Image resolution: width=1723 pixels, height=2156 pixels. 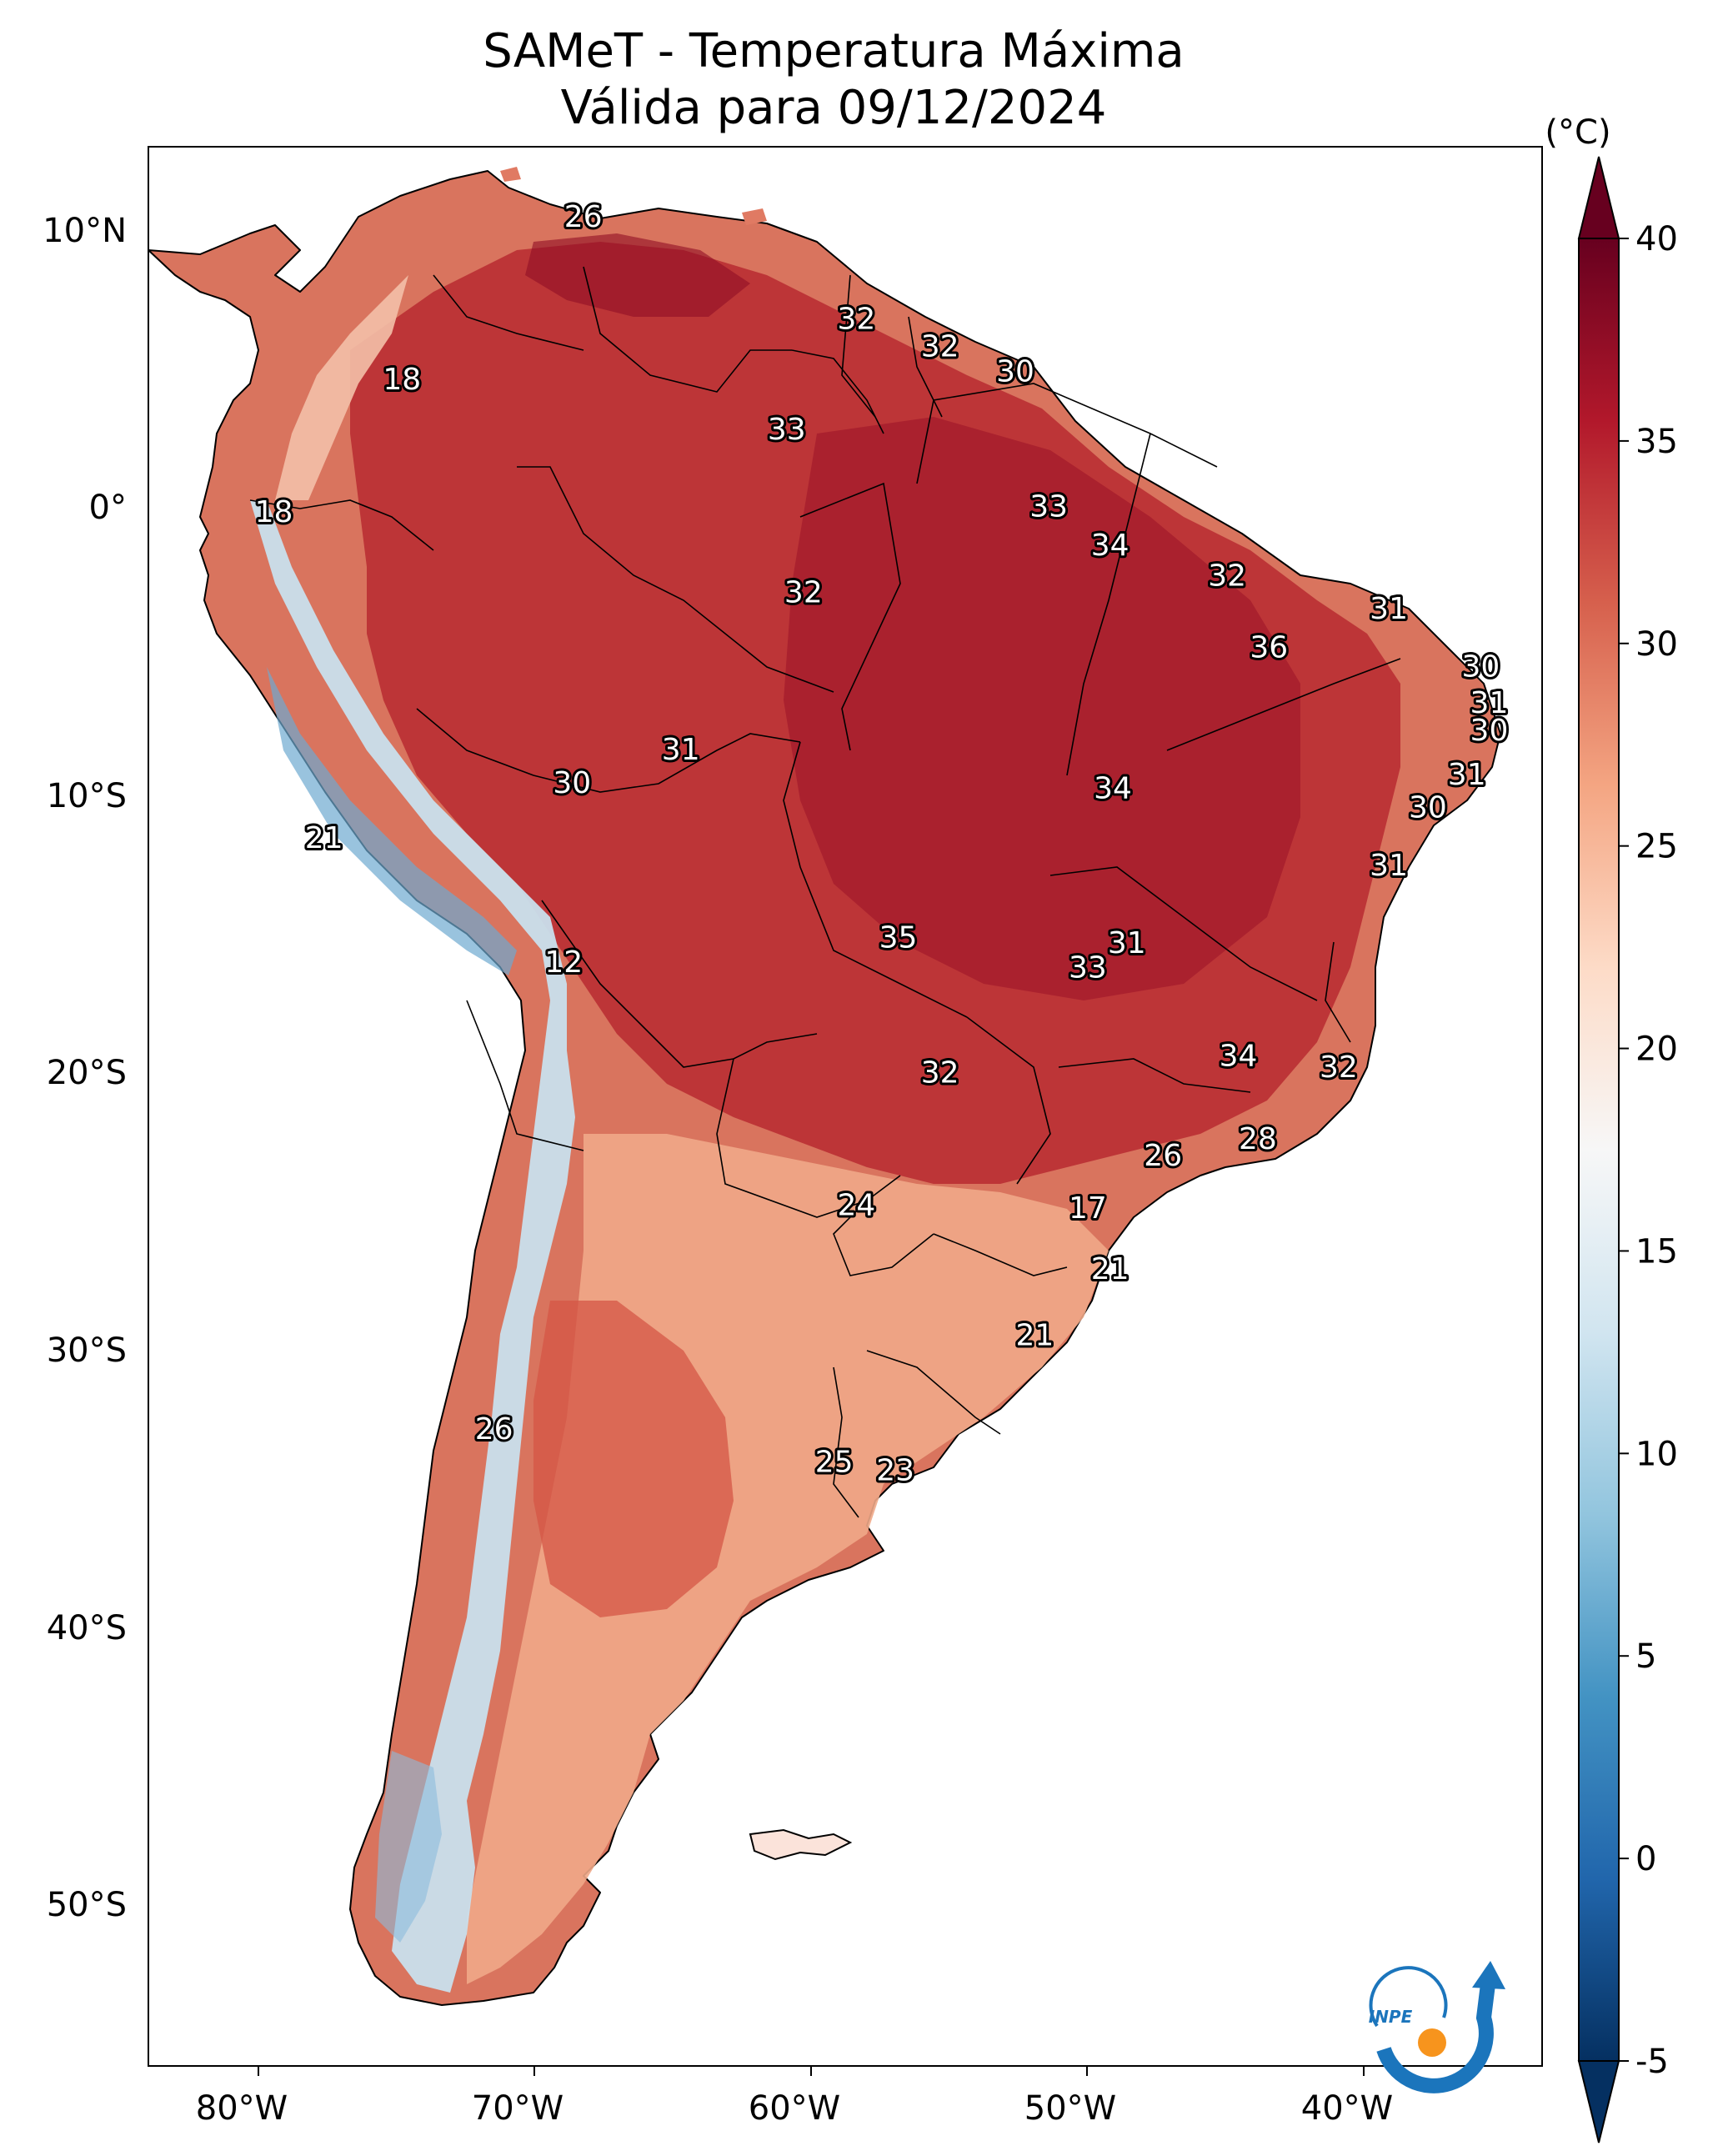 What do you see at coordinates (392, 821) in the screenshot?
I see `andes-coldest-strip` at bounding box center [392, 821].